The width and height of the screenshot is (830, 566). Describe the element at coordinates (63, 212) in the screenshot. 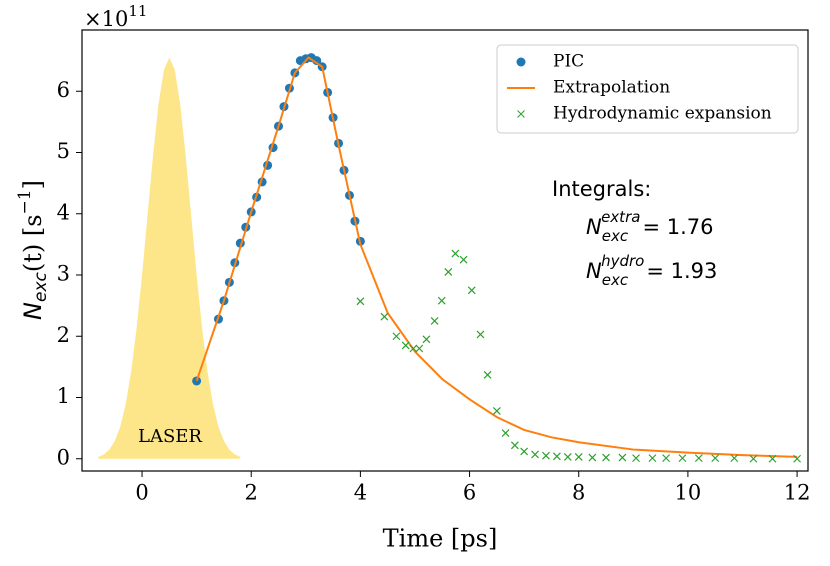

I see `y-tick-label: 4` at that location.